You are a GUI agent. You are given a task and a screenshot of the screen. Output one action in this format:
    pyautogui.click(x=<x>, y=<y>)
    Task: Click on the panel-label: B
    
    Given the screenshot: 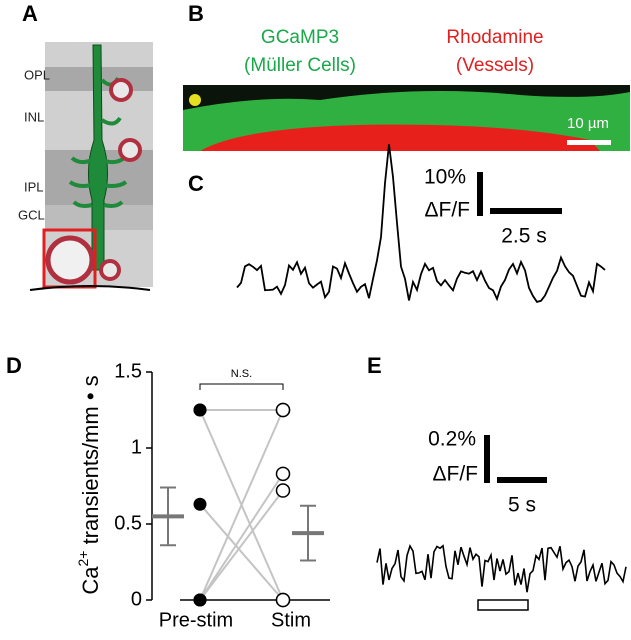 What is the action you would take?
    pyautogui.click(x=196, y=13)
    